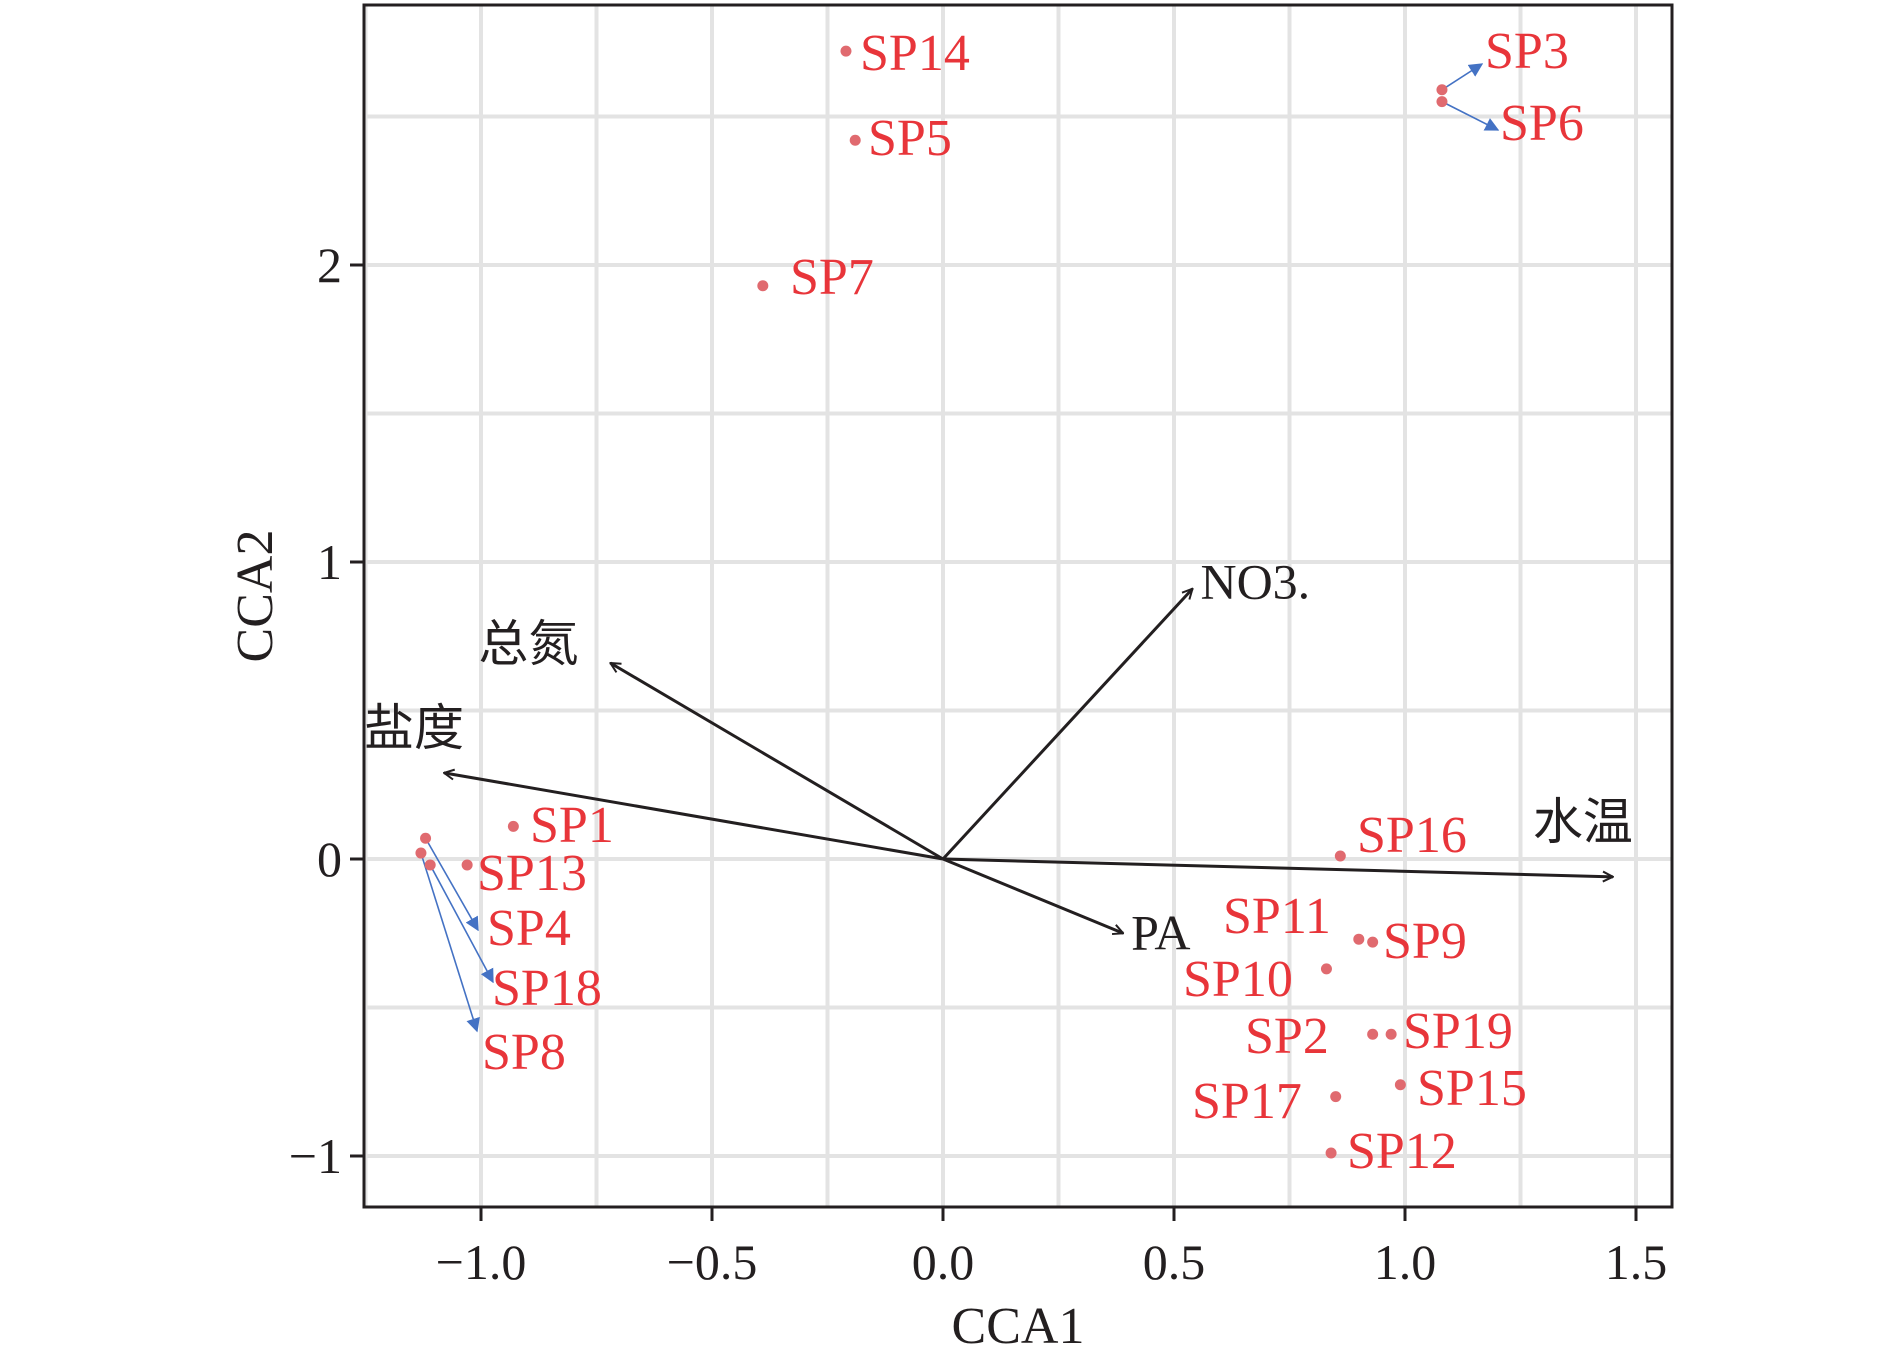 The width and height of the screenshot is (1890, 1358). Describe the element at coordinates (1472, 1088) in the screenshot. I see `species-label: SP15` at that location.